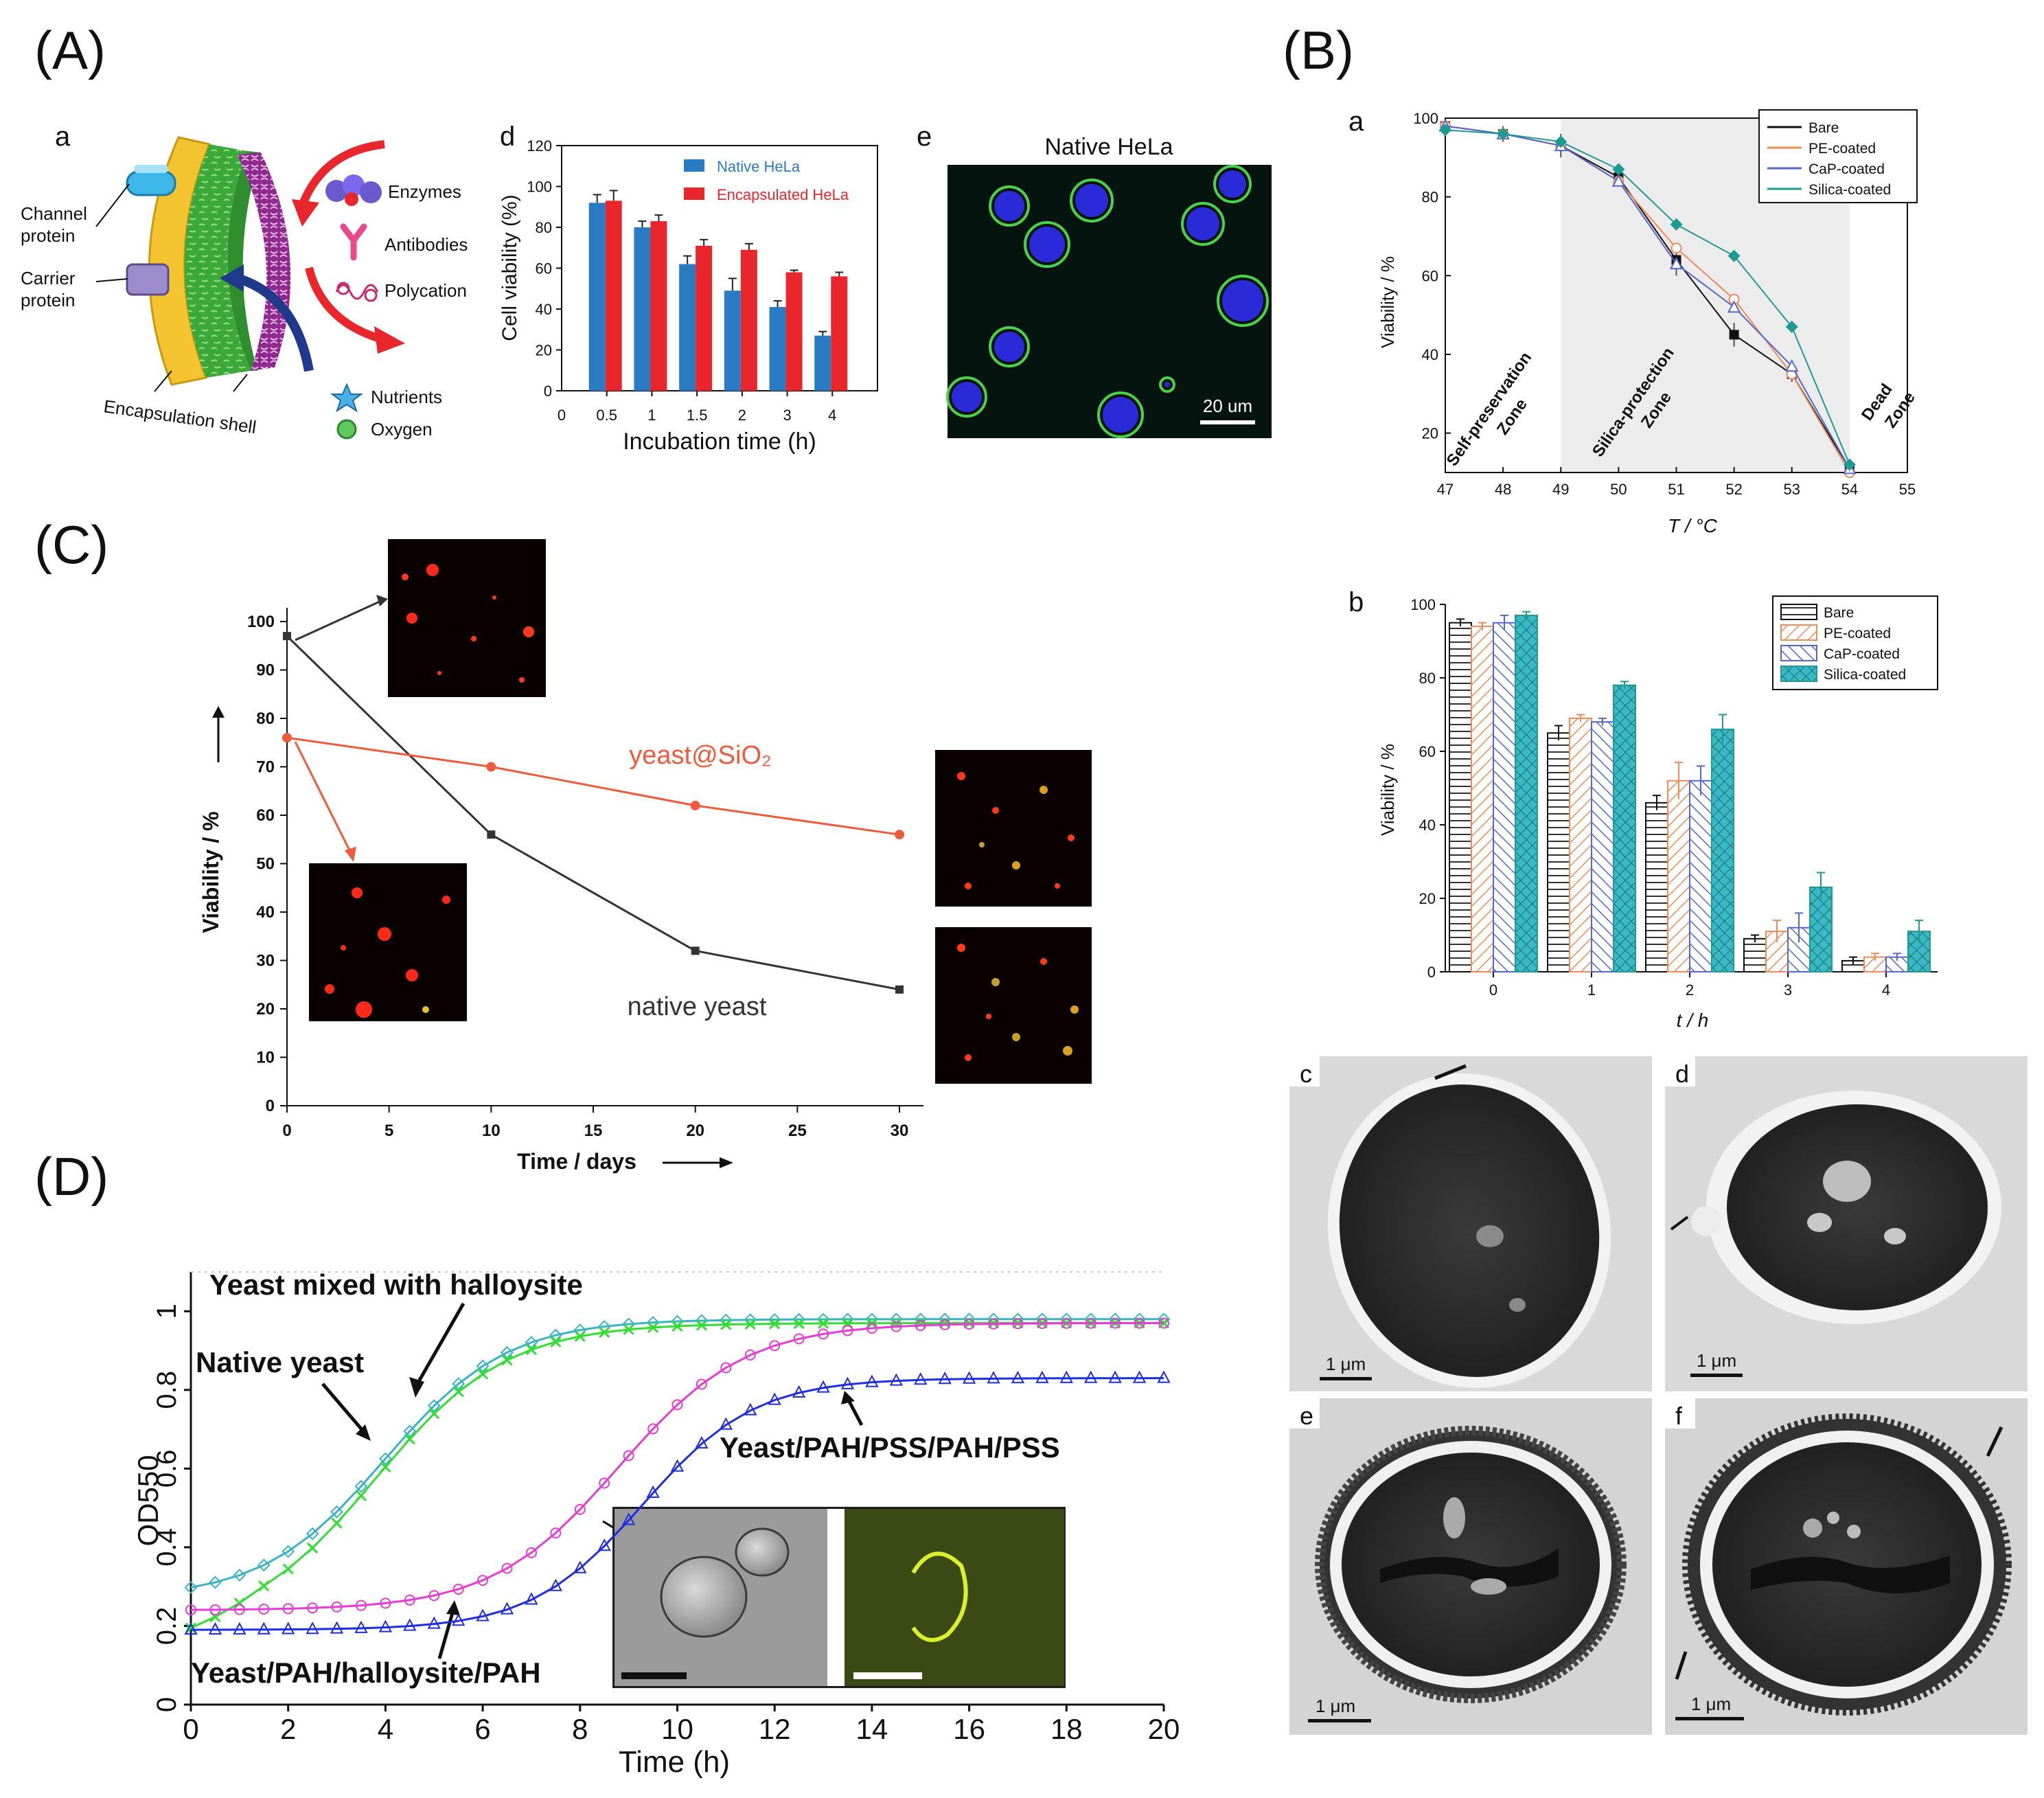 Image resolution: width=2044 pixels, height=1798 pixels. Describe the element at coordinates (1693, 1021) in the screenshot. I see `chart-Bb-xlabel: t / h` at that location.